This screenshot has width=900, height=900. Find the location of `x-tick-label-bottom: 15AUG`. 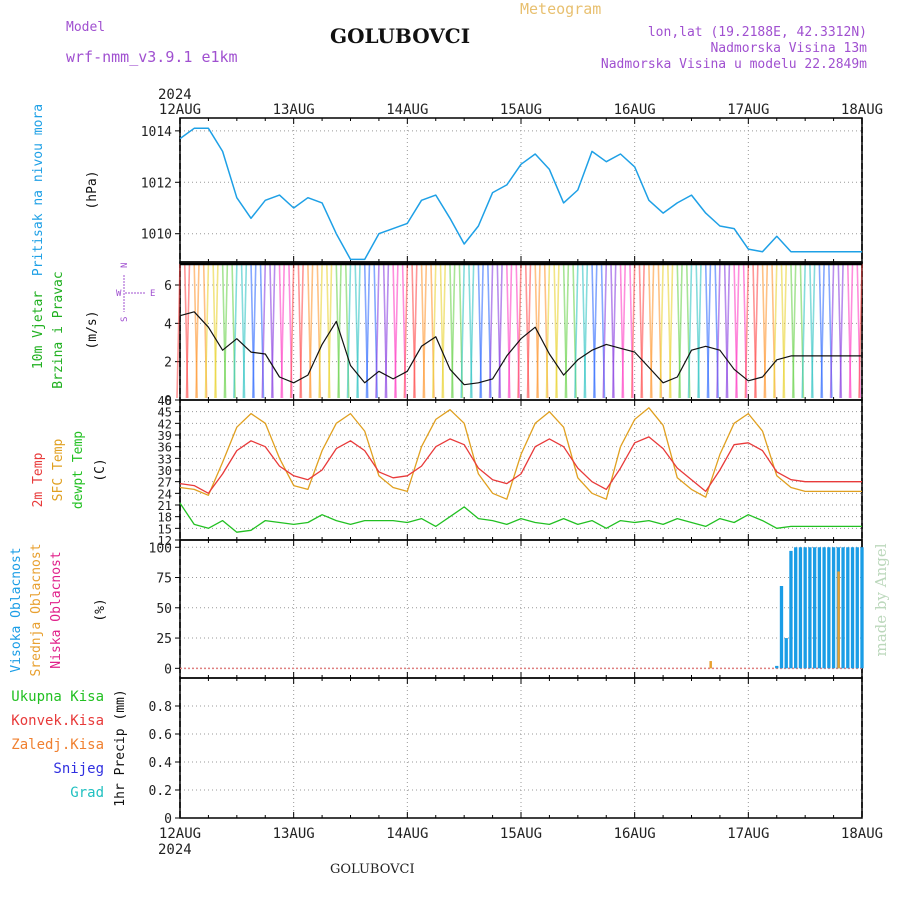

x-tick-label-bottom: 15AUG is located at coordinates (521, 834).